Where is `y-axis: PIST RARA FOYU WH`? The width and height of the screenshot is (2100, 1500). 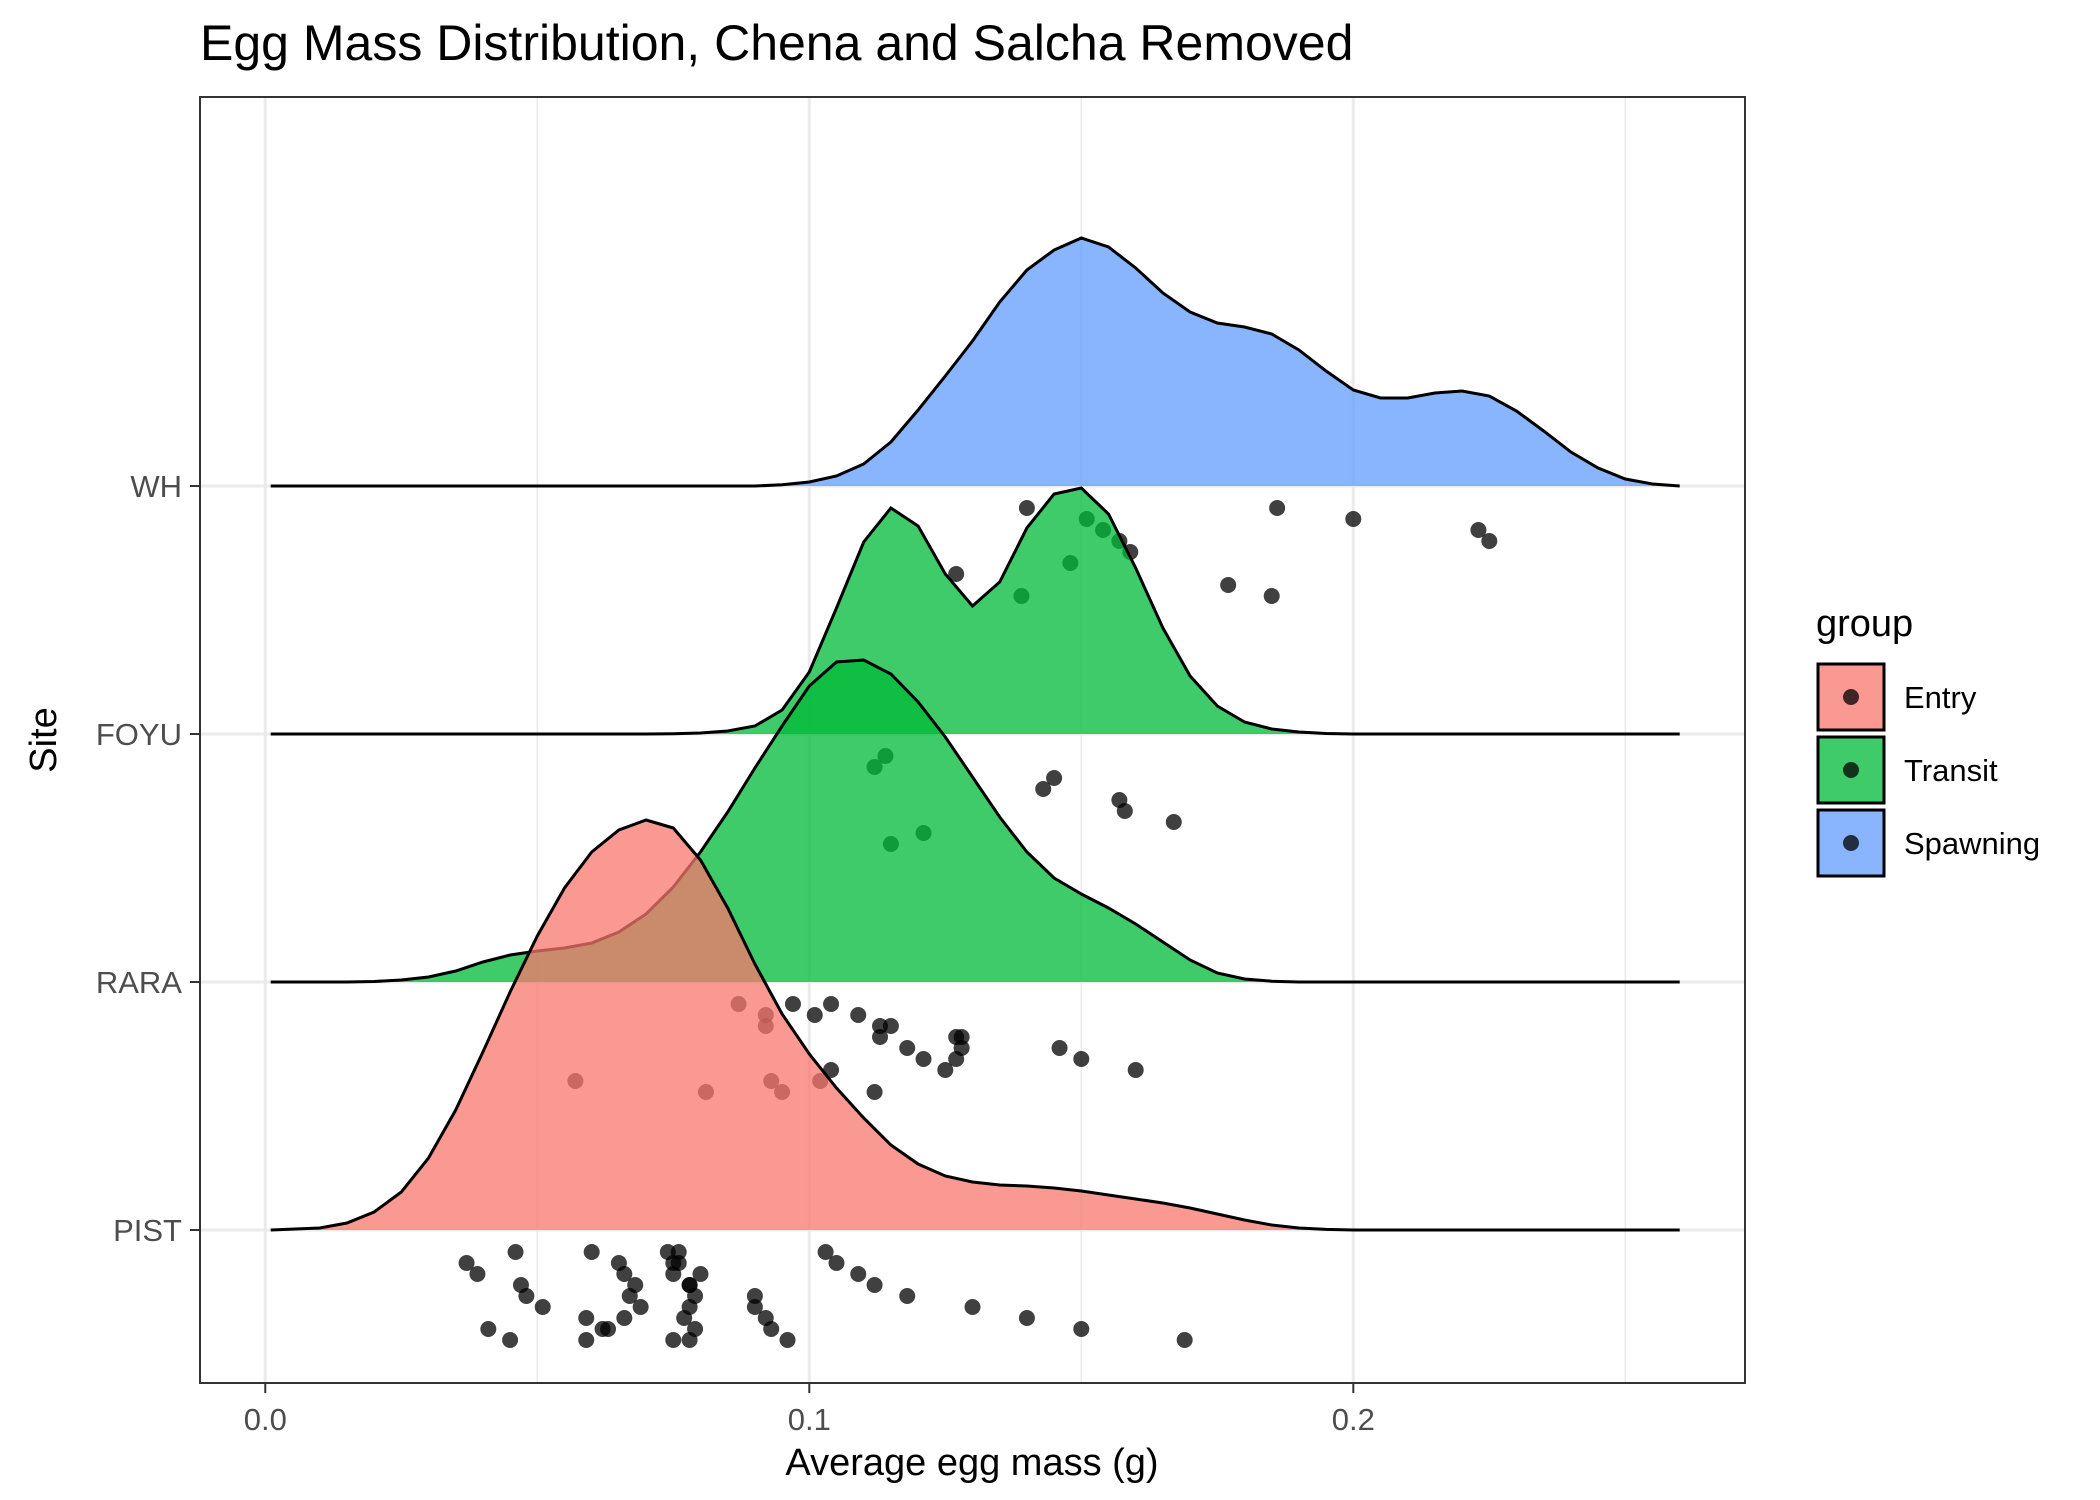
y-axis: PIST RARA FOYU WH is located at coordinates (148, 858).